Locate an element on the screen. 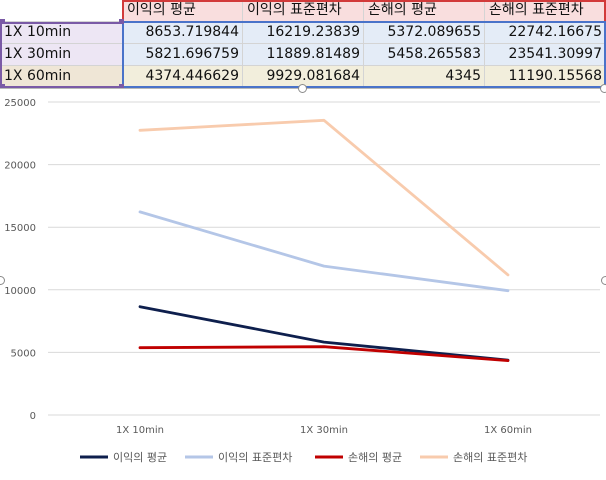  row-label-cell: 1X 60min is located at coordinates (61, 77).